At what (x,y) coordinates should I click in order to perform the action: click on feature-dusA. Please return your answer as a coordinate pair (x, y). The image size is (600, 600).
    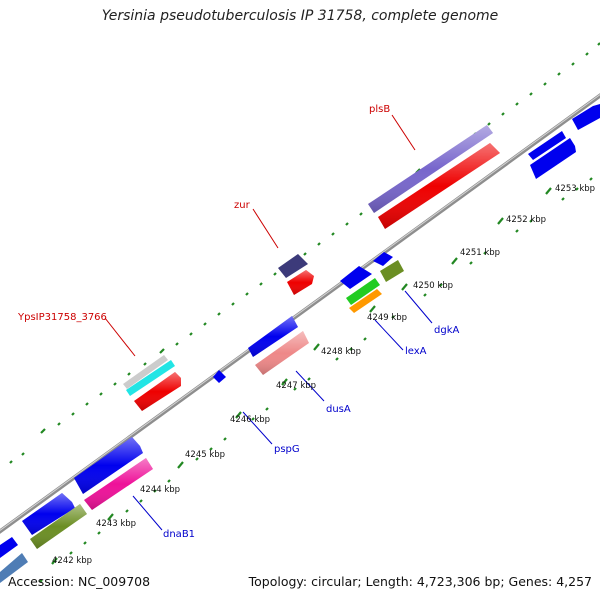
    Looking at the image, I should click on (282, 353).